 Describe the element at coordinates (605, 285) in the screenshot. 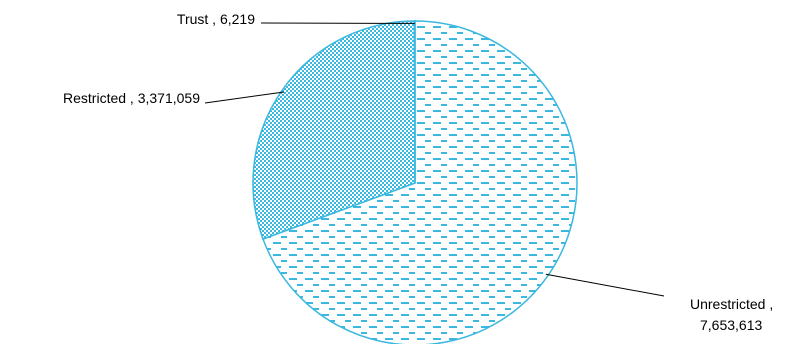

I see `leader-line-unrestricted` at that location.